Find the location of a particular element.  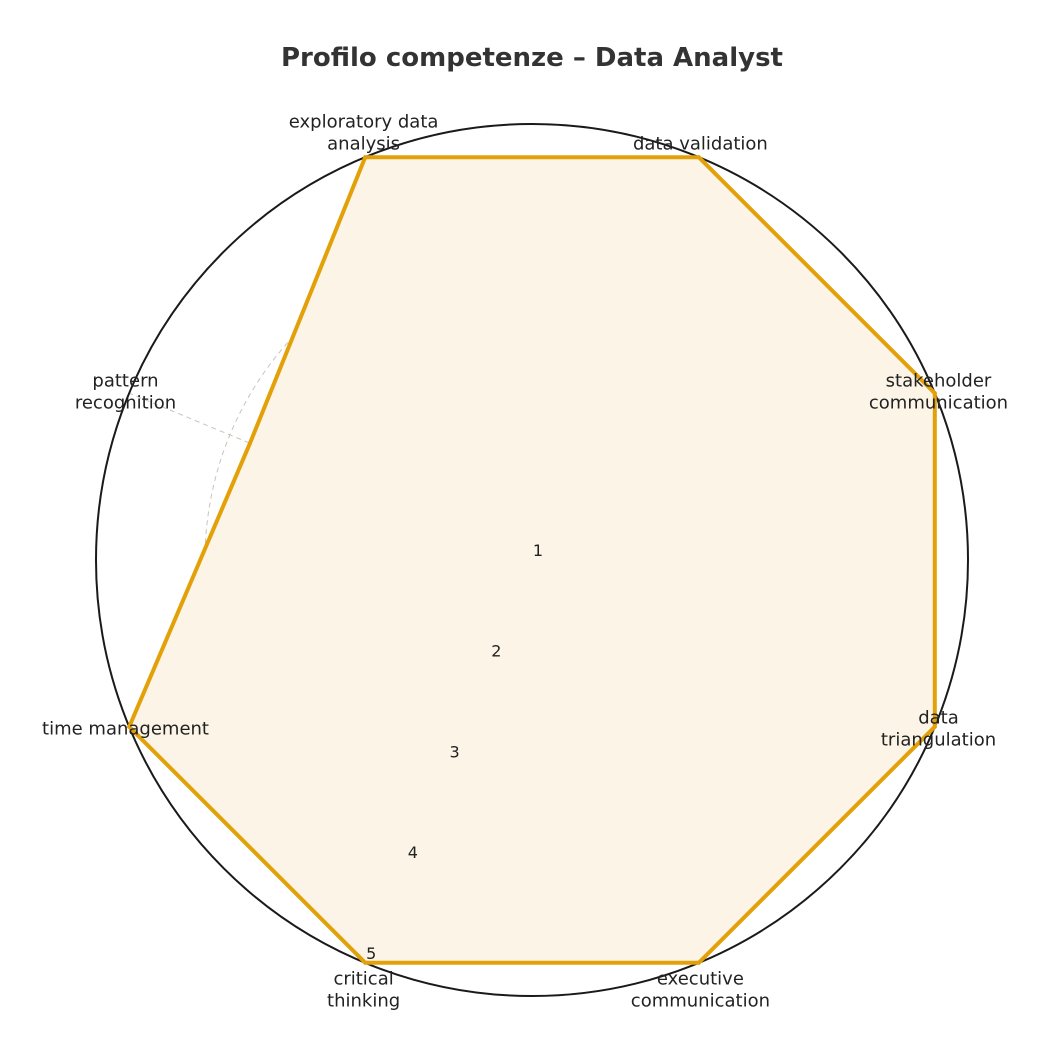

tick-layer: 1 2 3 4 5 is located at coordinates (454, 752).